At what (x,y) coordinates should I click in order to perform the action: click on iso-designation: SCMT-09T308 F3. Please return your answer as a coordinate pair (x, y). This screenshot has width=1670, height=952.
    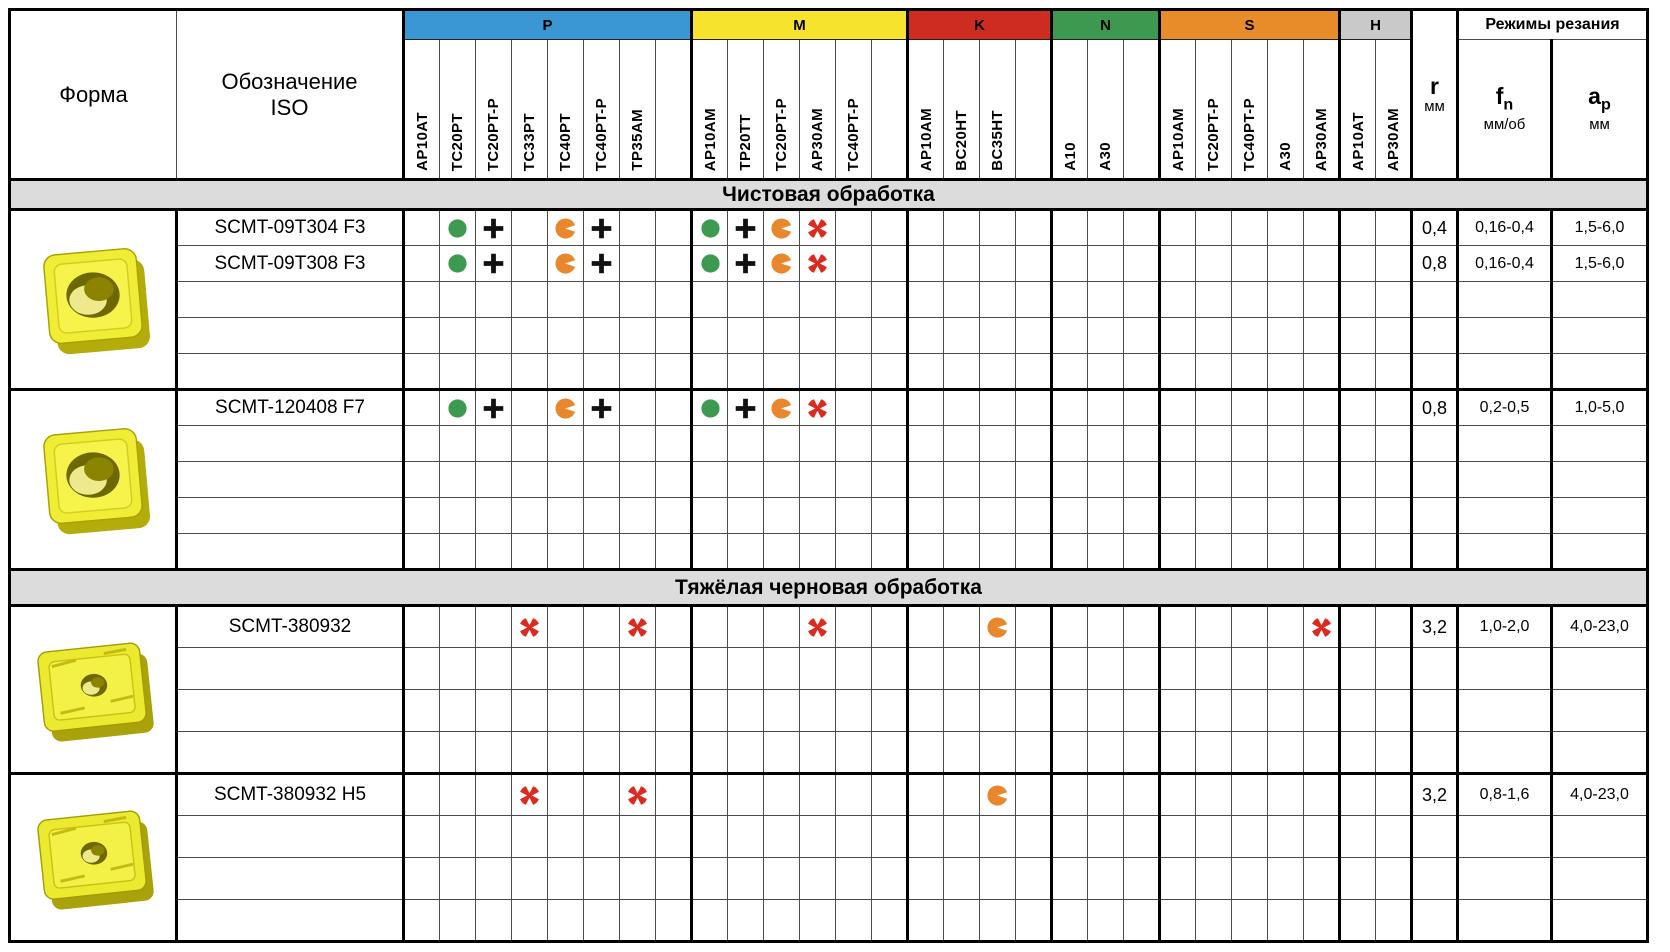
    Looking at the image, I should click on (290, 263).